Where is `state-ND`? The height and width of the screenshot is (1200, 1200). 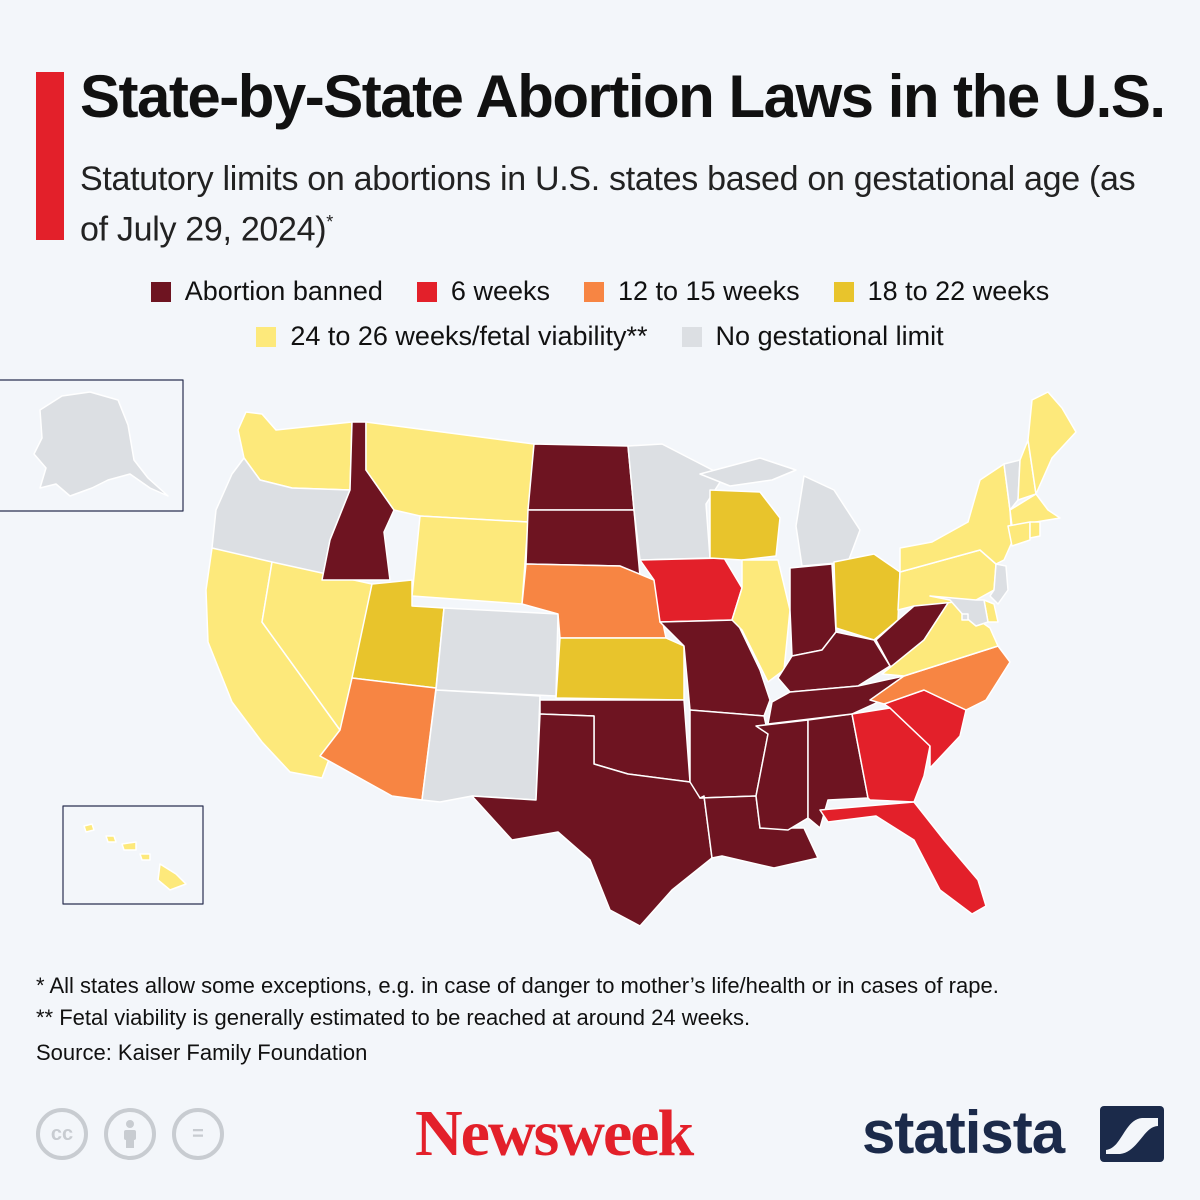
state-ND is located at coordinates (581, 477).